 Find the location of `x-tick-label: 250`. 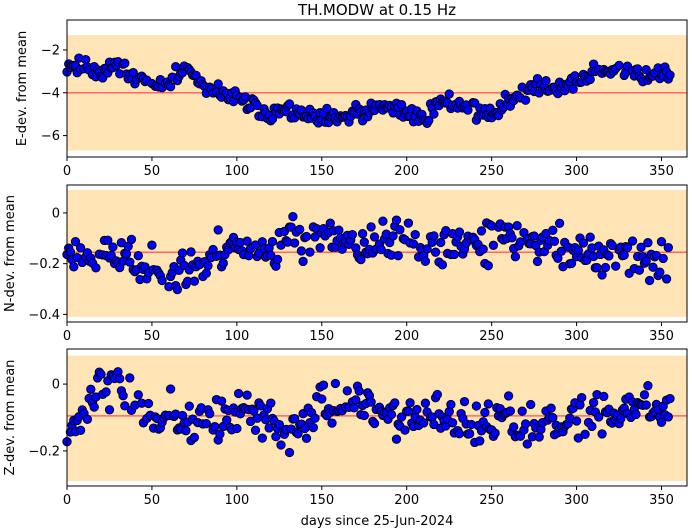

x-tick-label: 250 is located at coordinates (491, 500).